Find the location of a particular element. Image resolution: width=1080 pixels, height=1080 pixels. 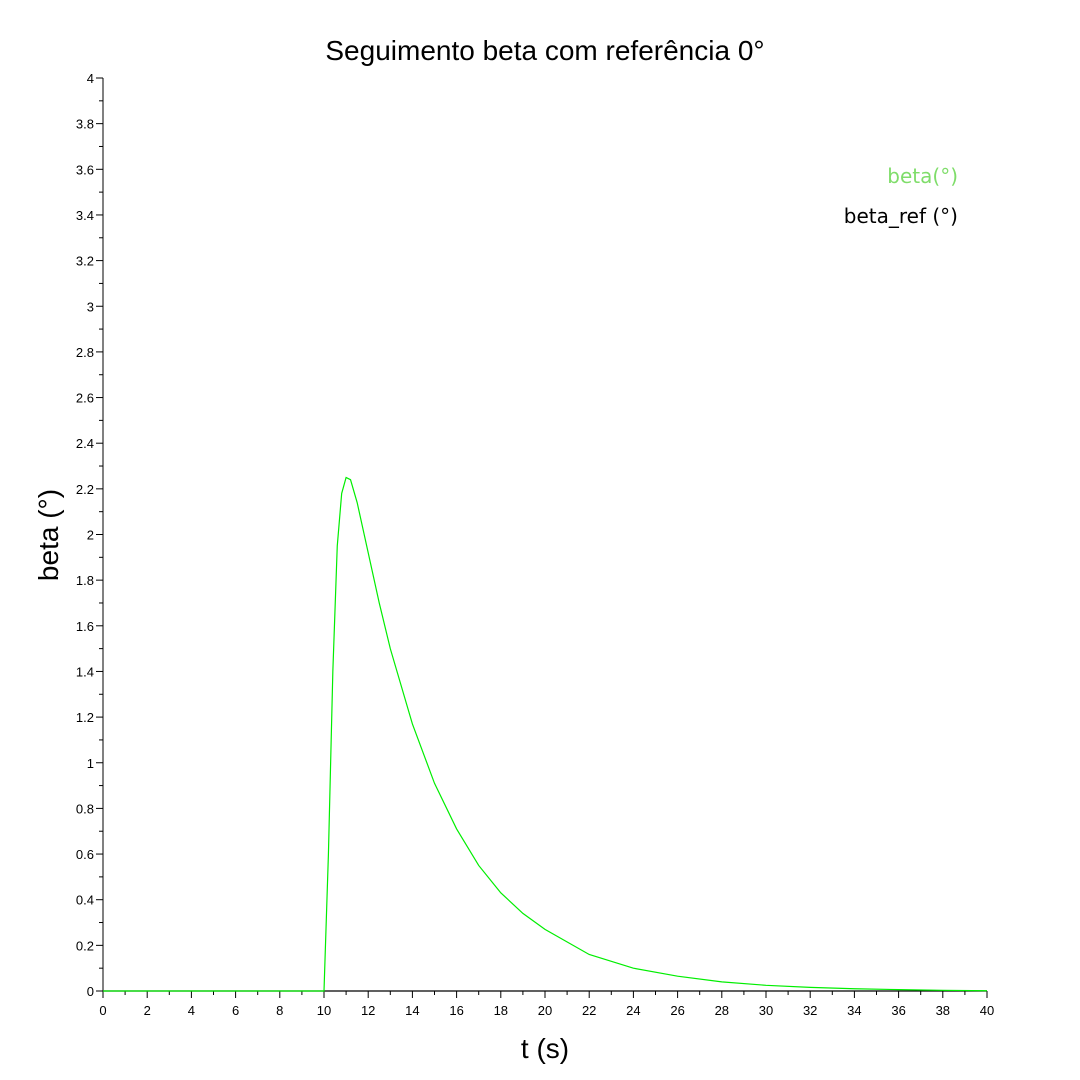

y-tick-label: 2 is located at coordinates (90, 535).